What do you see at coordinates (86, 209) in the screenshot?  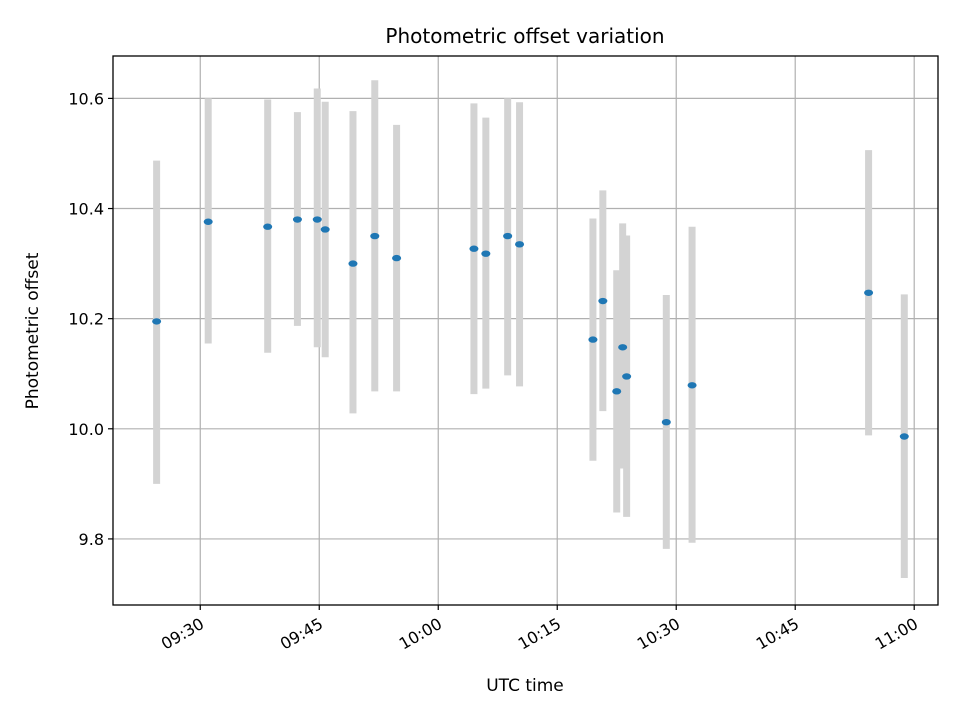 I see `y-tick-label: 10.4` at bounding box center [86, 209].